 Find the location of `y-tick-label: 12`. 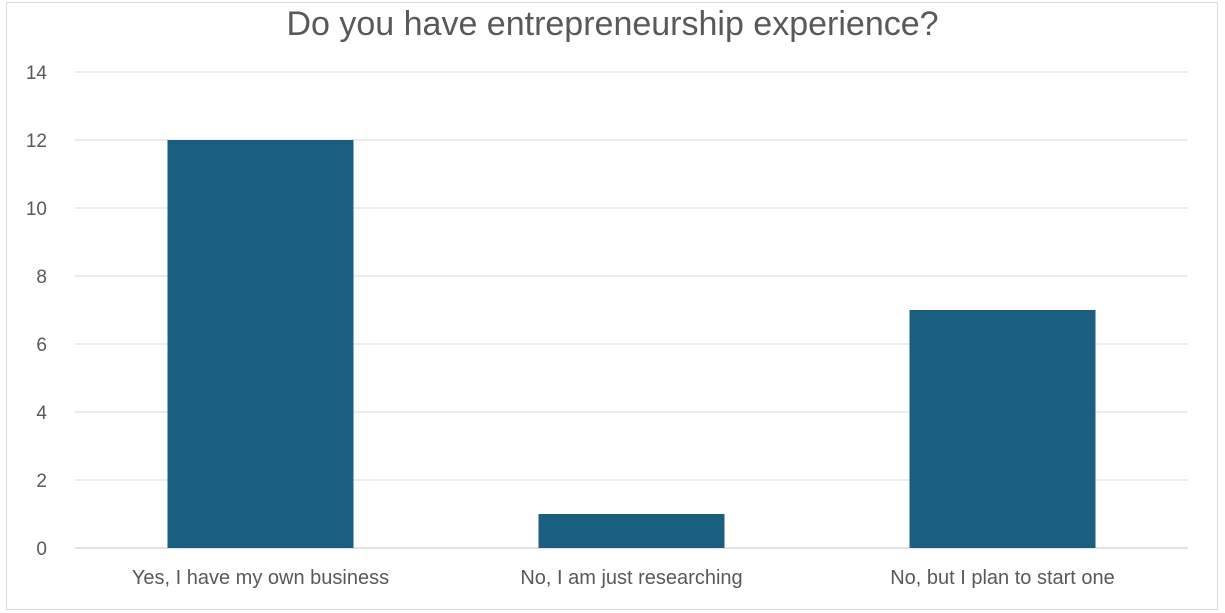

y-tick-label: 12 is located at coordinates (36, 141).